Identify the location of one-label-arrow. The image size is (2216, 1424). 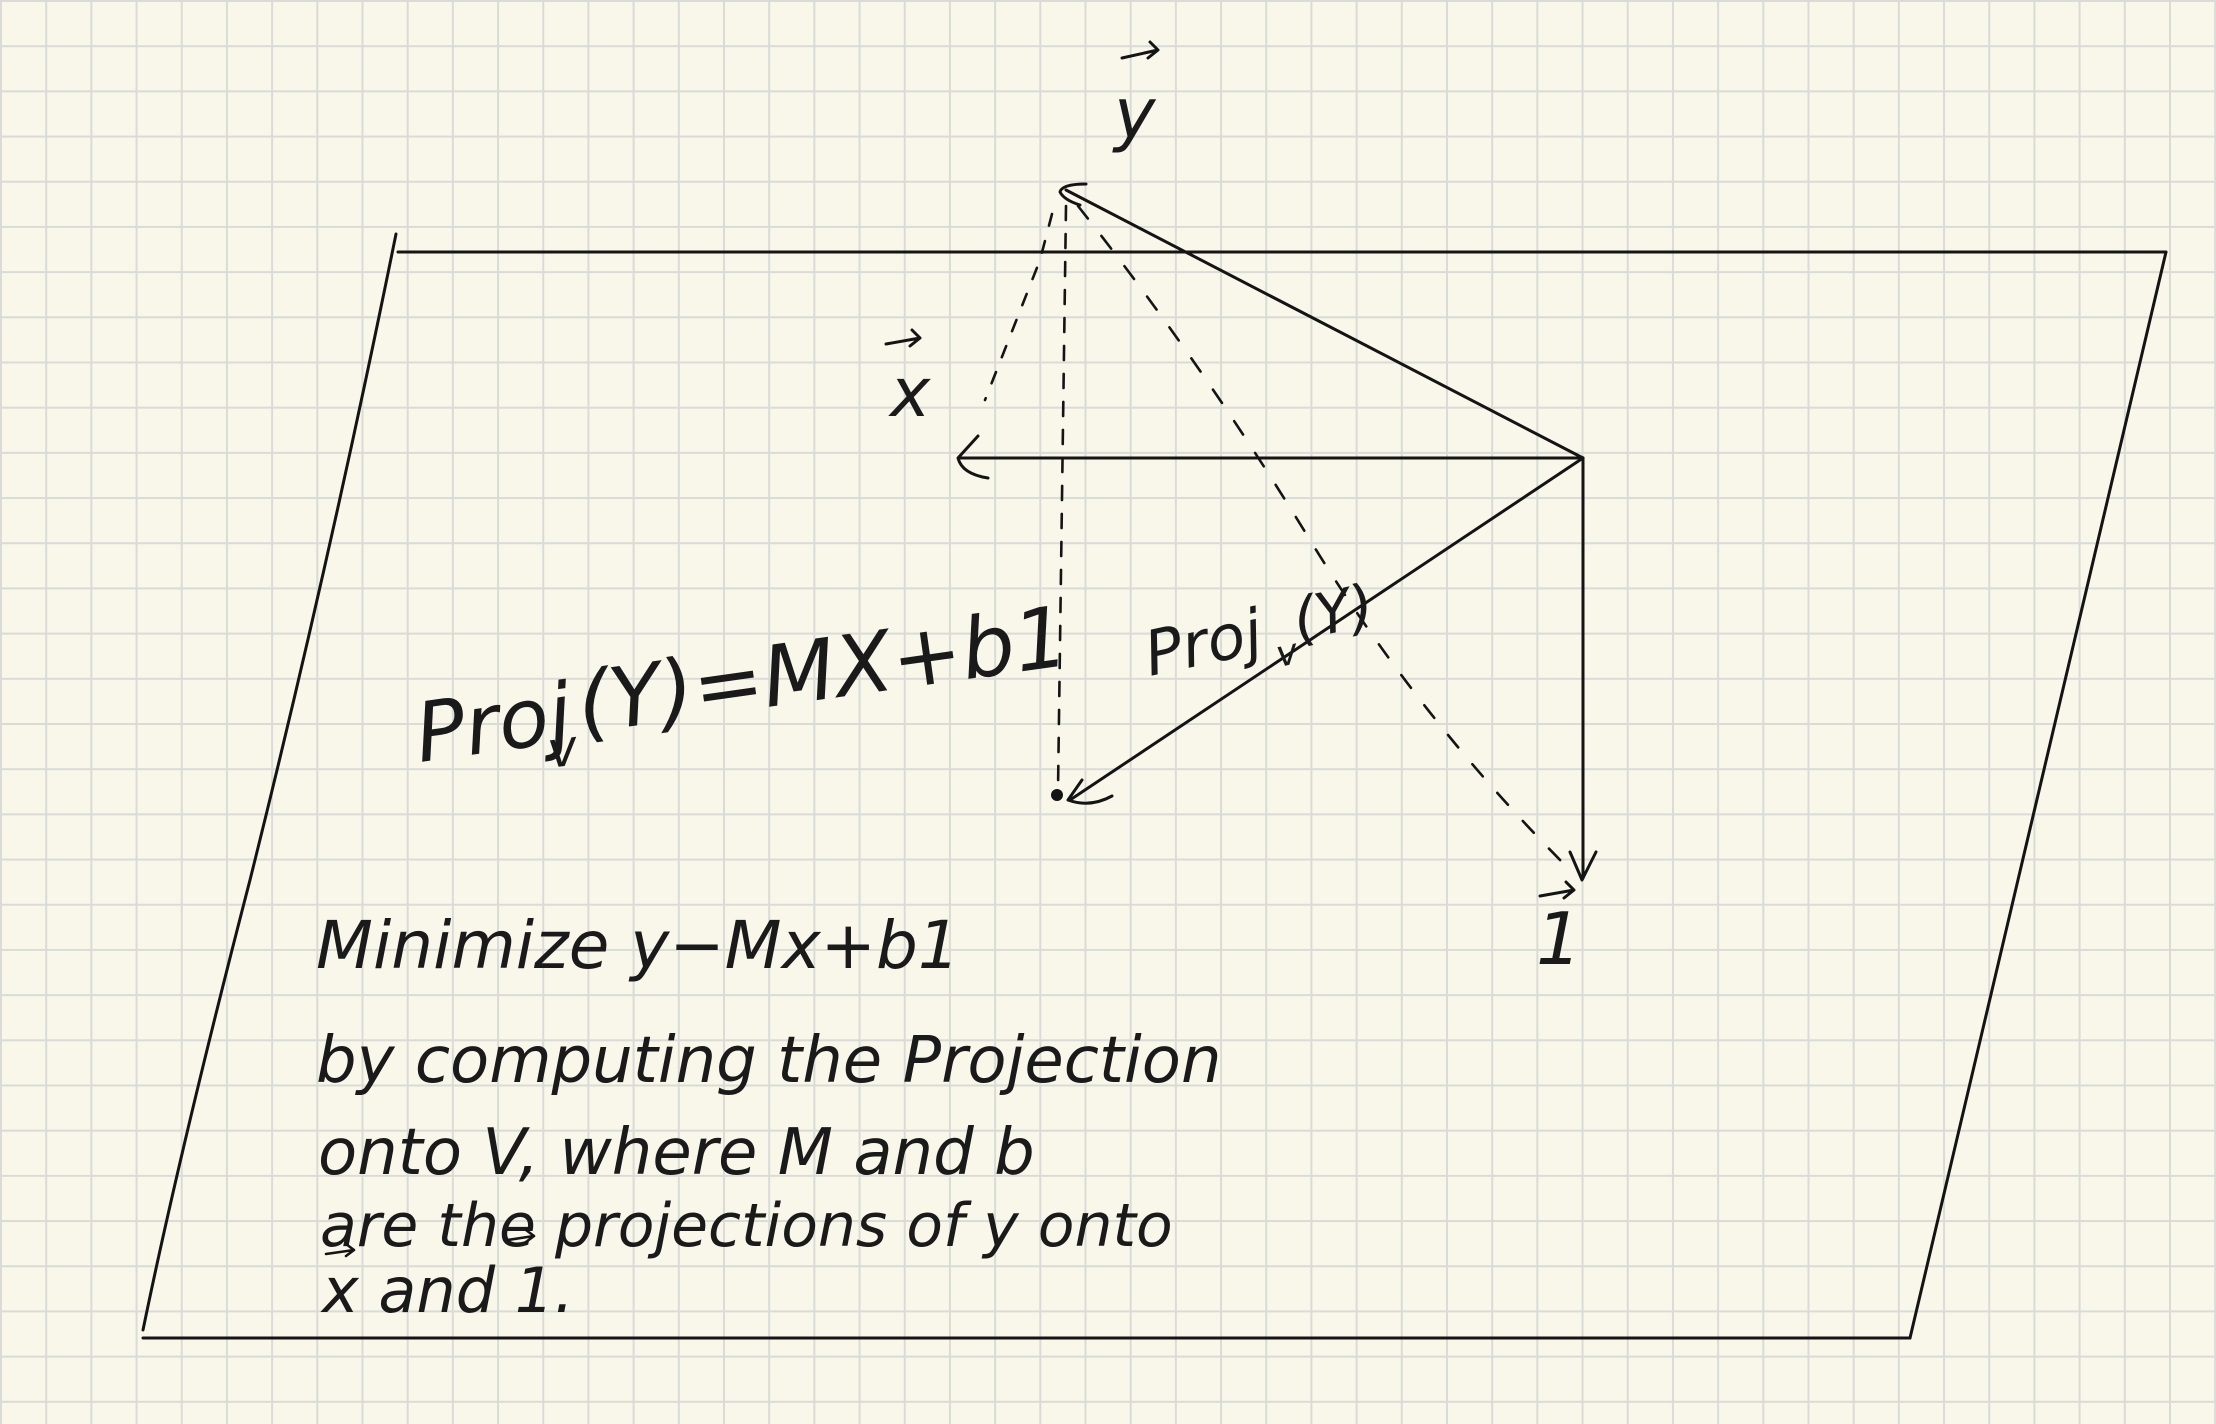
(1557, 890).